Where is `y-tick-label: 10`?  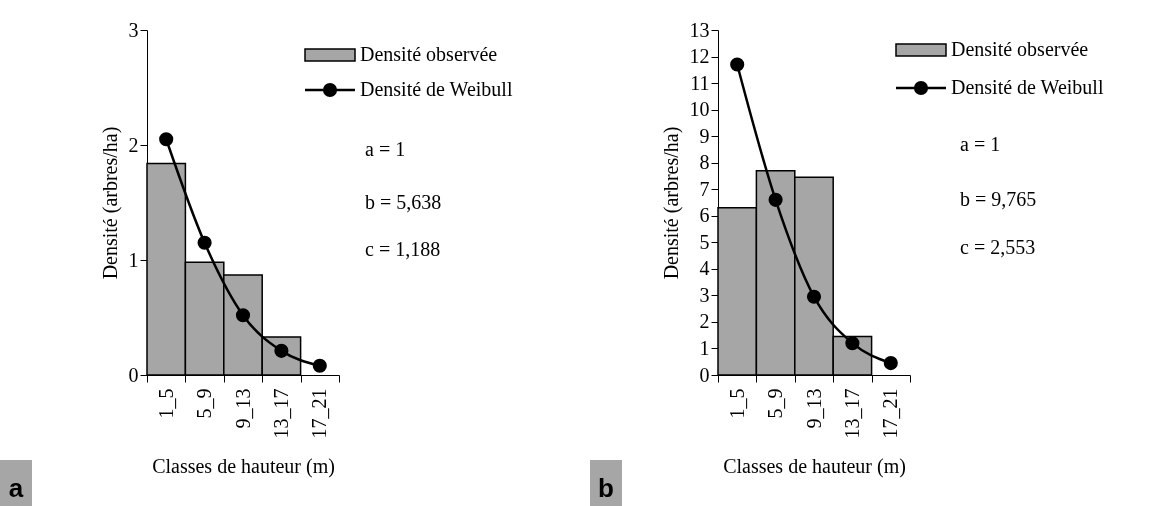 y-tick-label: 10 is located at coordinates (699, 109).